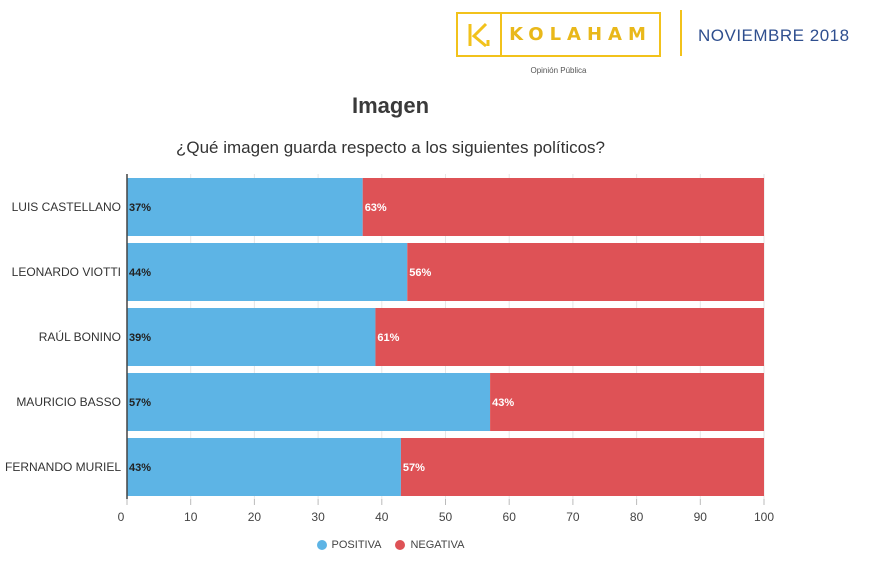  I want to click on kolaham-logo: KOLAHAM, so click(558, 34).